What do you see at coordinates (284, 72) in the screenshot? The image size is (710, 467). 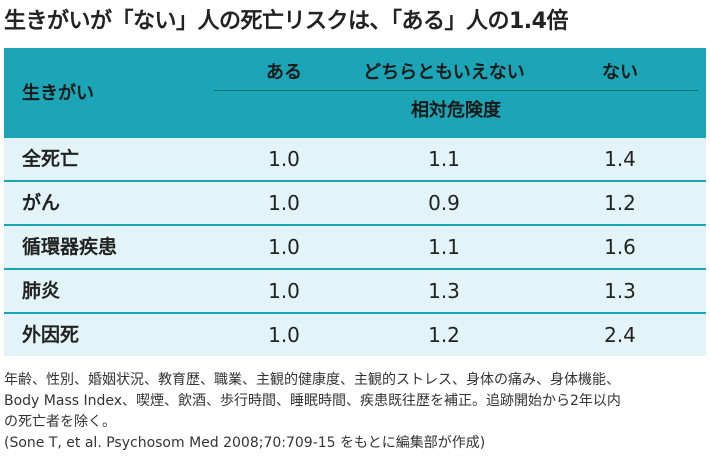 I see `column-header-yes: ある` at bounding box center [284, 72].